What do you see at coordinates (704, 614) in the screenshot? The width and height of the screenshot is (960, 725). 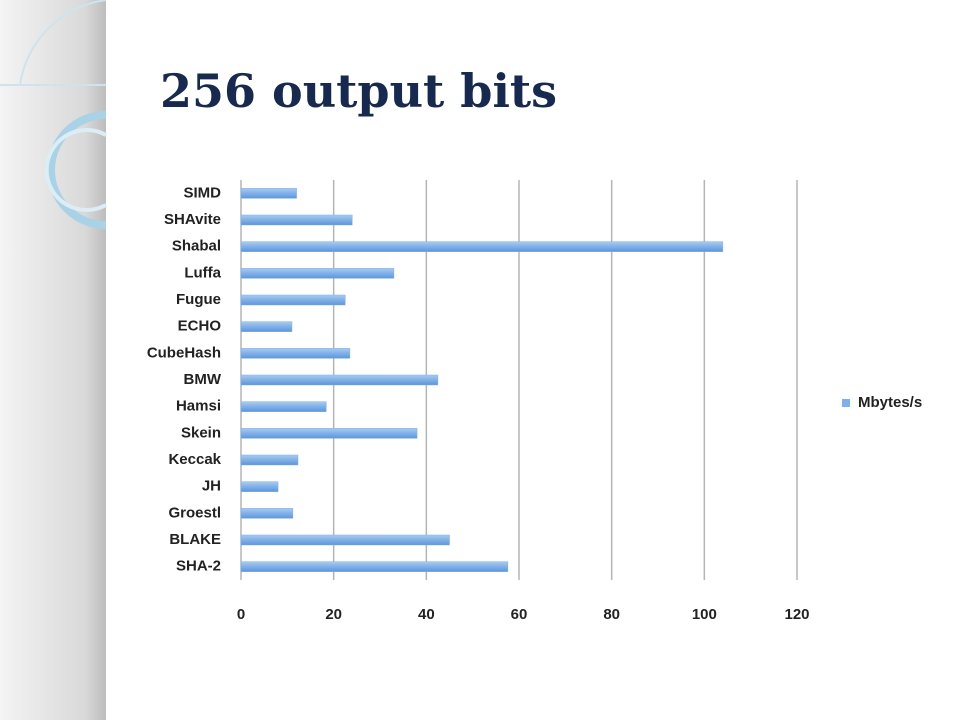 I see `x-tick-label: 100` at bounding box center [704, 614].